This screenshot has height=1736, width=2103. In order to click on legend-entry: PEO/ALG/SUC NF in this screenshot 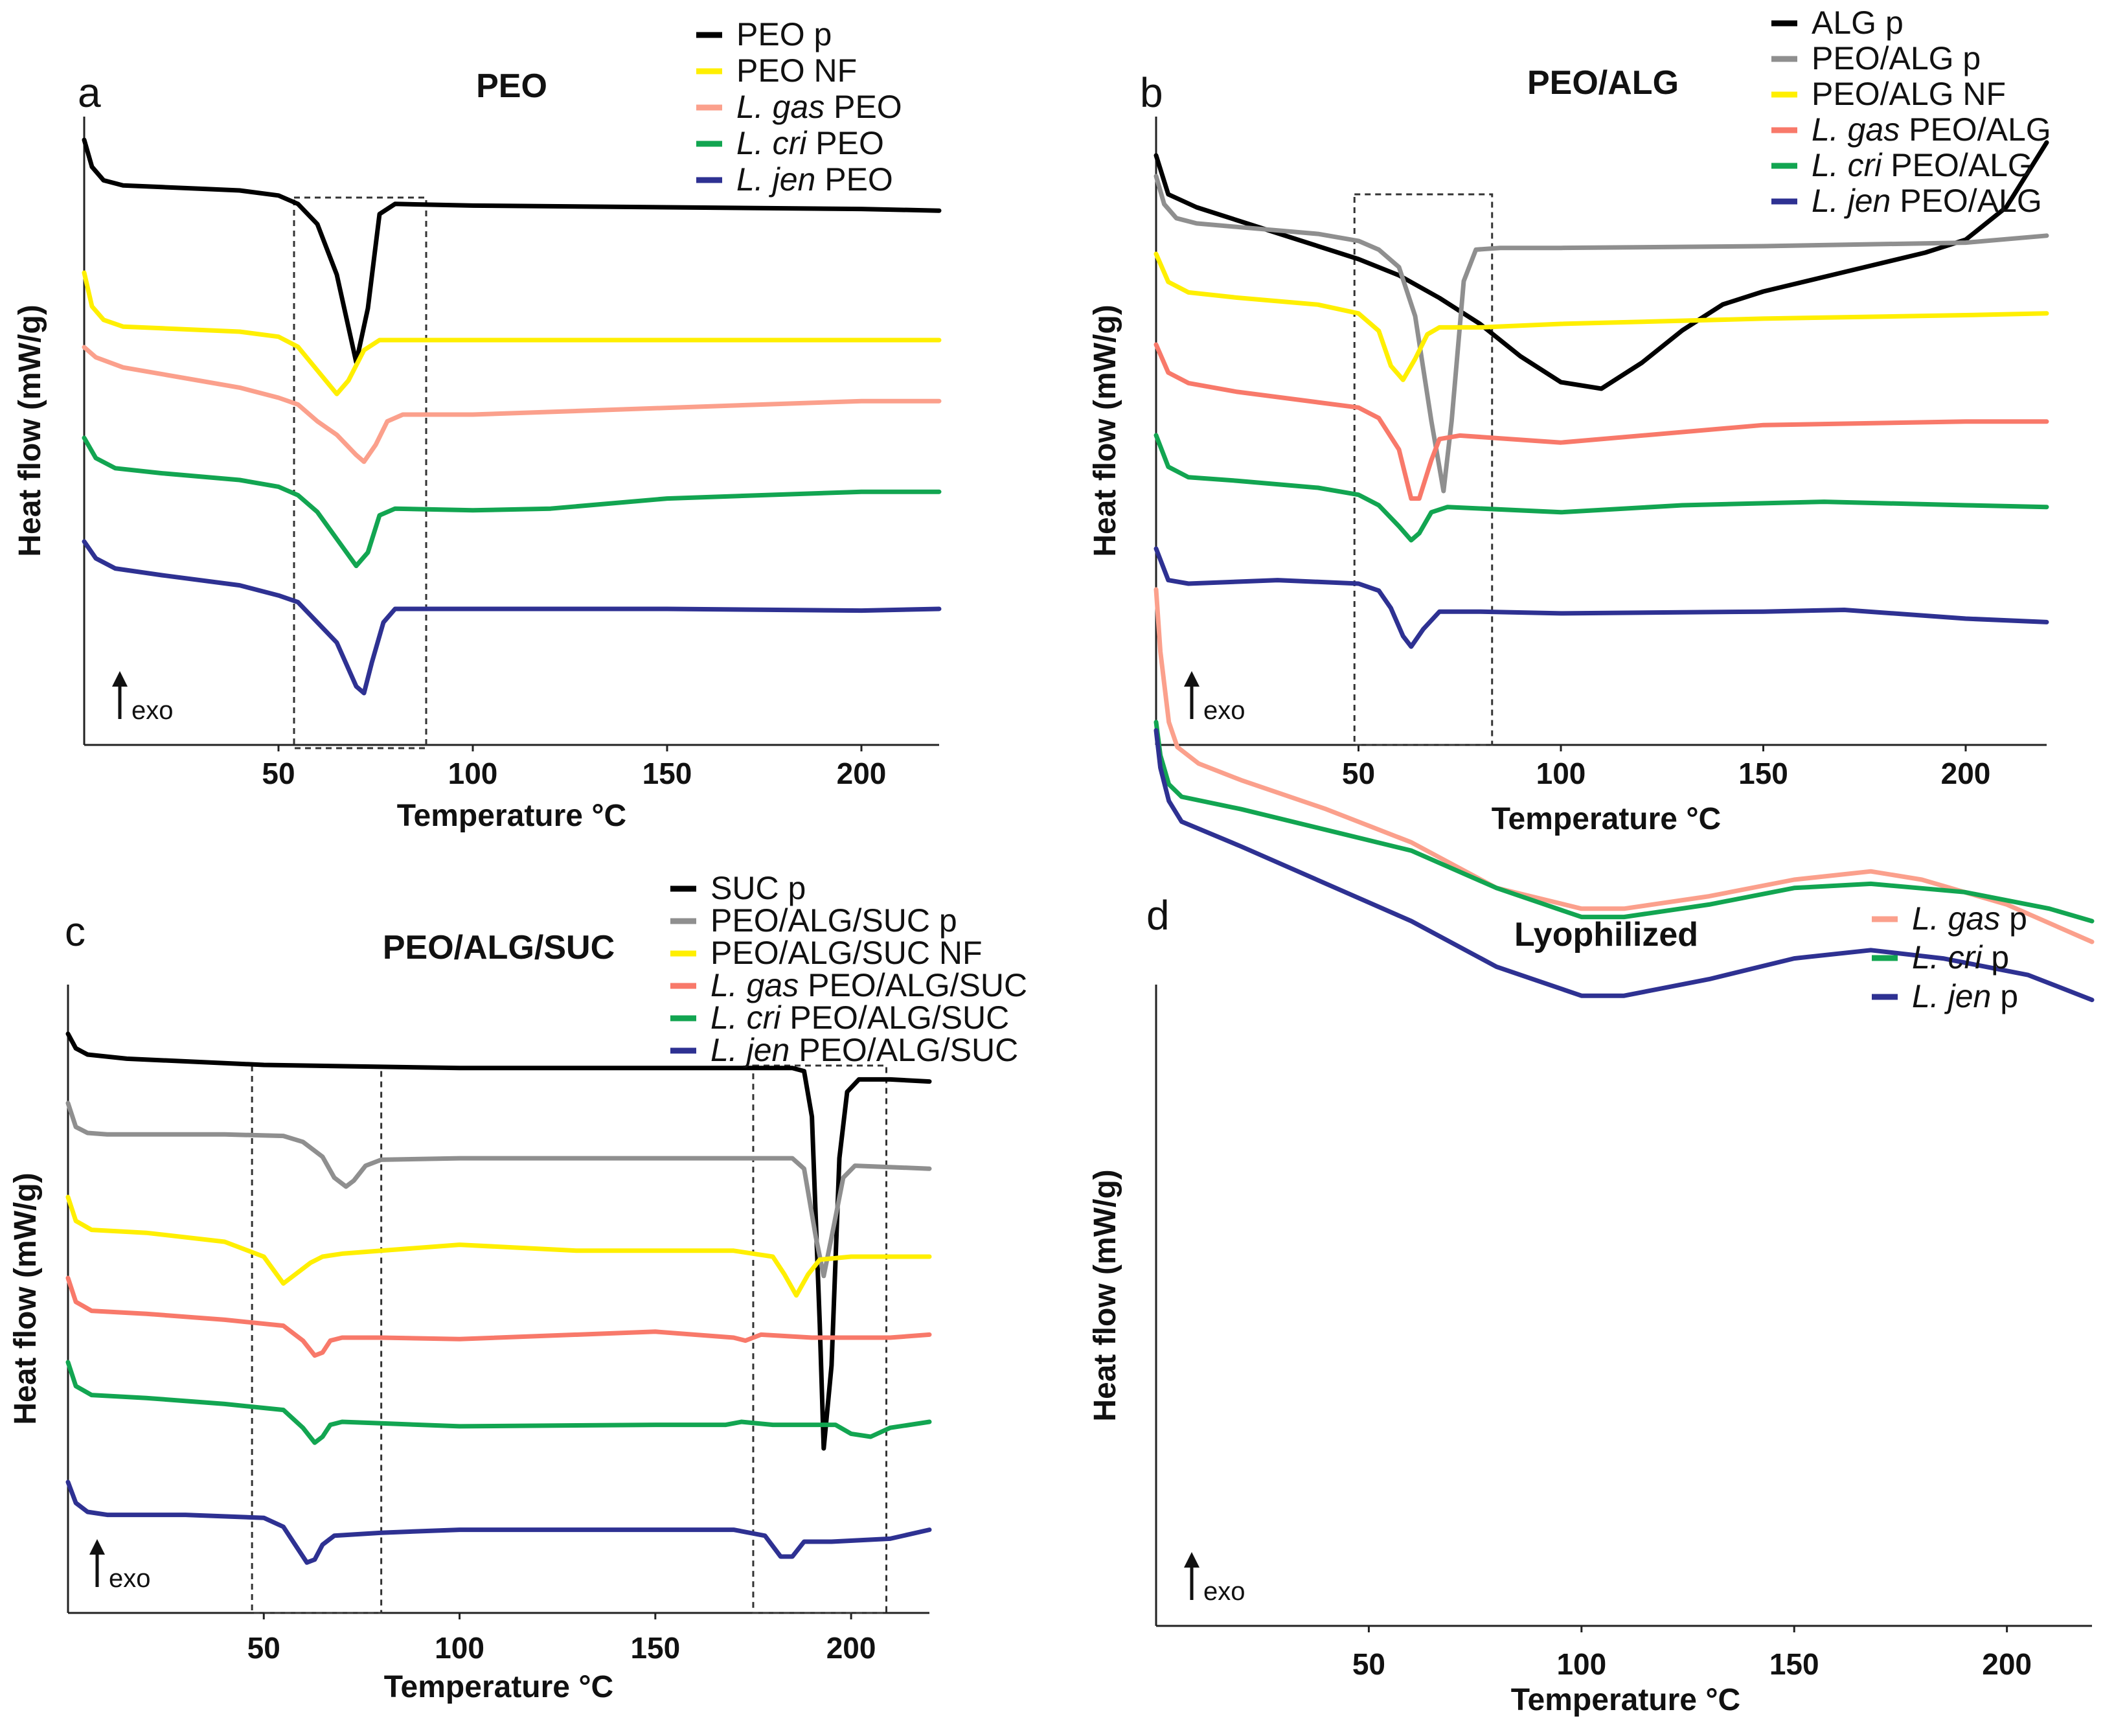, I will do `click(846, 953)`.